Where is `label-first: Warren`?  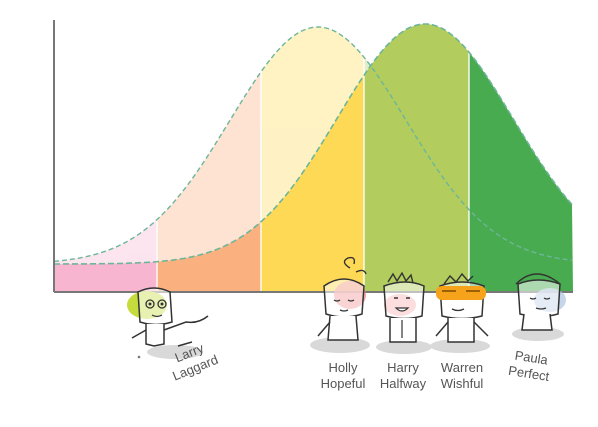 label-first: Warren is located at coordinates (462, 367).